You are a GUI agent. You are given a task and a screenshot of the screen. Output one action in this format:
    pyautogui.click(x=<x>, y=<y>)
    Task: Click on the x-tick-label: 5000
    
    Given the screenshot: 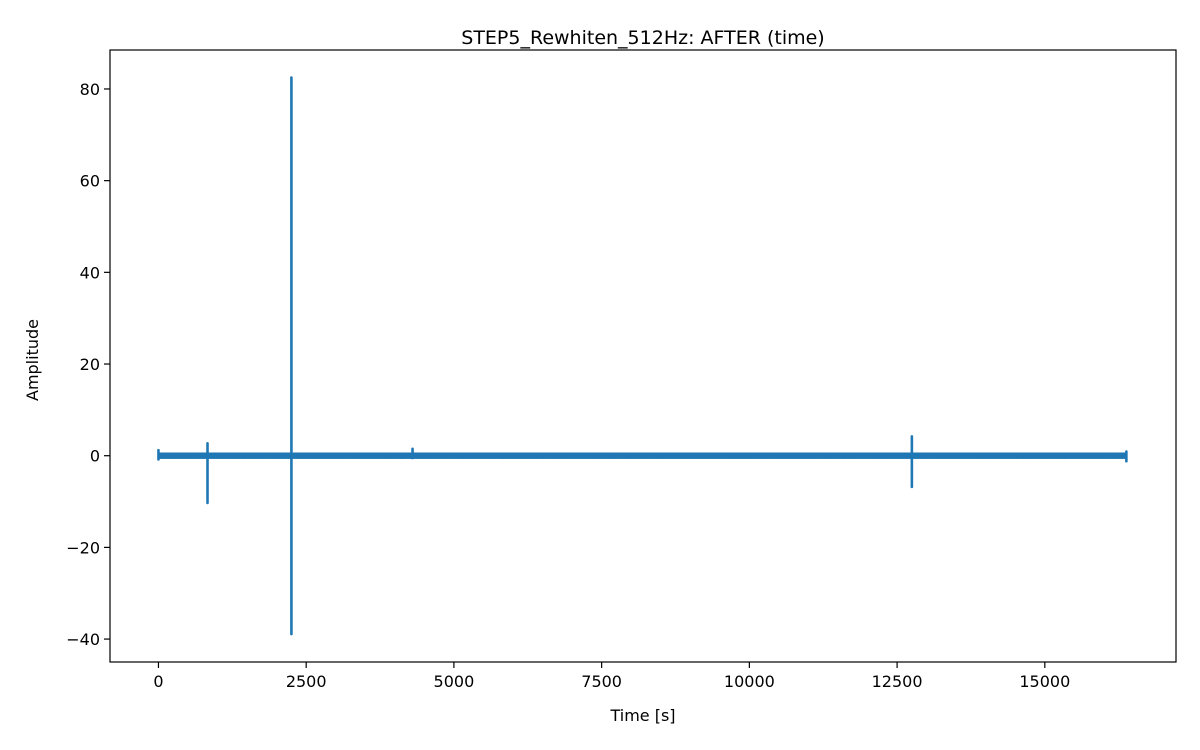 What is the action you would take?
    pyautogui.click(x=454, y=681)
    